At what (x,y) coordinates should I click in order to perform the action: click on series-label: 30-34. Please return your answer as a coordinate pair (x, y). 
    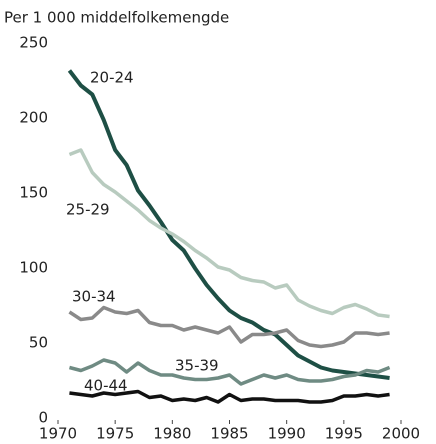
    Looking at the image, I should click on (94, 297).